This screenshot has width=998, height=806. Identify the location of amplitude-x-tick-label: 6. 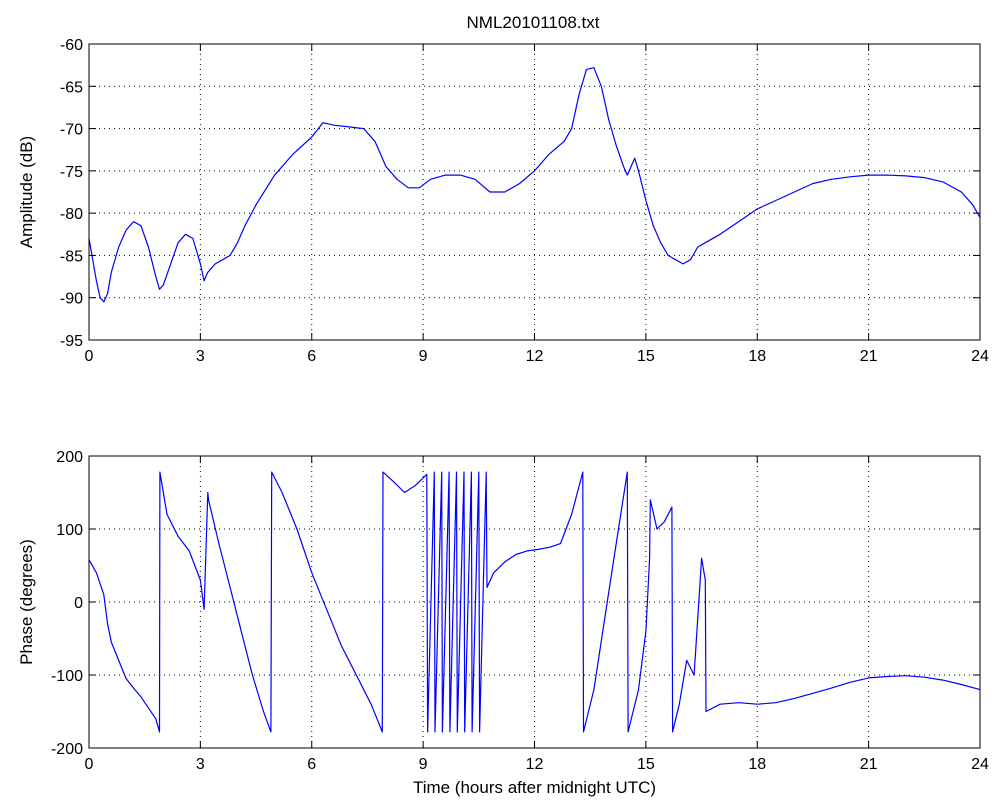
(311, 356).